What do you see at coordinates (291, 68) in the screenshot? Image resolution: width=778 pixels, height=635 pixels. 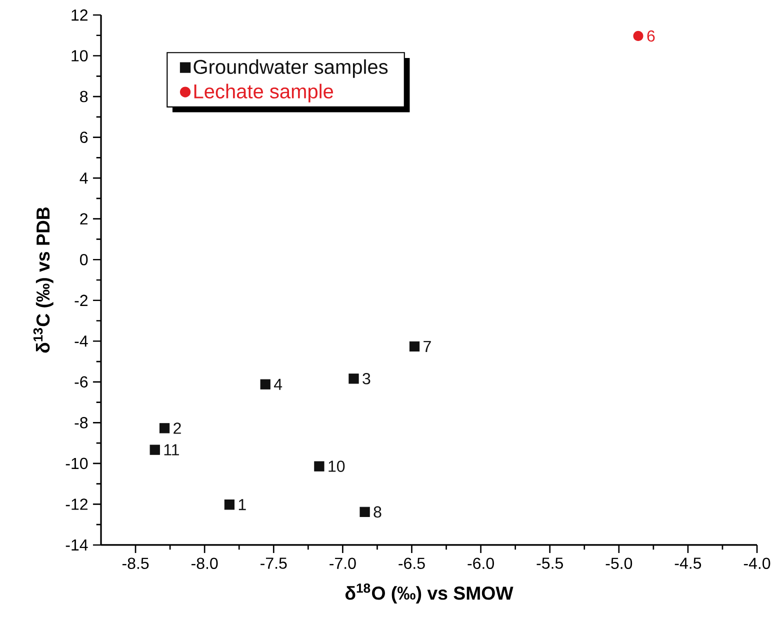 I see `legend-label: Groundwater samples` at bounding box center [291, 68].